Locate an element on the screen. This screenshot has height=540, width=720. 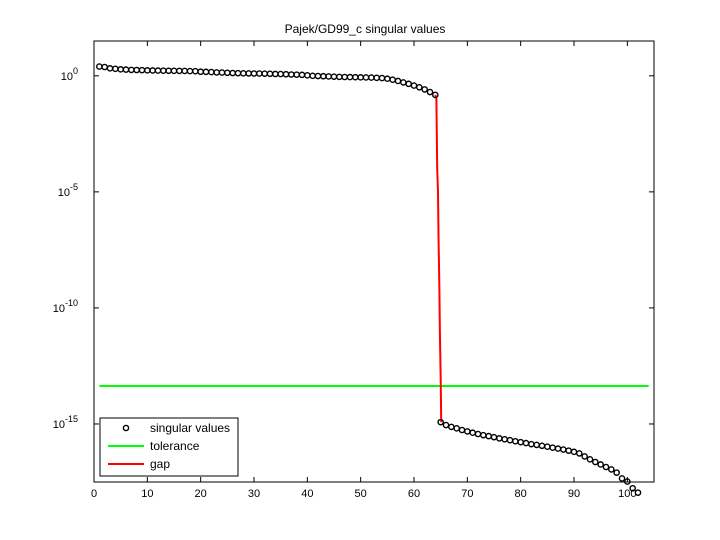
y-tick-exponent: 0 is located at coordinates (75, 71).